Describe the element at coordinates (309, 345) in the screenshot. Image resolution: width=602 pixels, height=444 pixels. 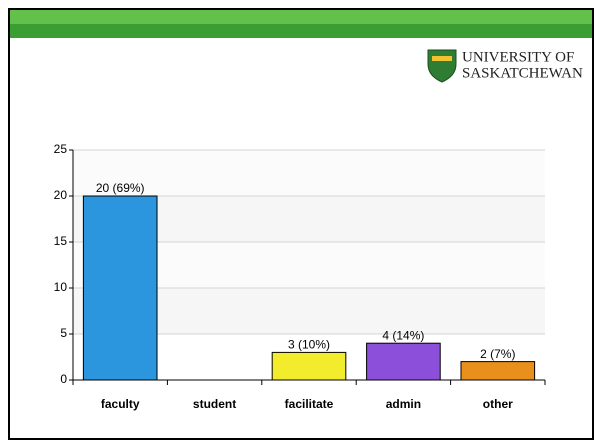
I see `data-label: 3 (10%)` at that location.